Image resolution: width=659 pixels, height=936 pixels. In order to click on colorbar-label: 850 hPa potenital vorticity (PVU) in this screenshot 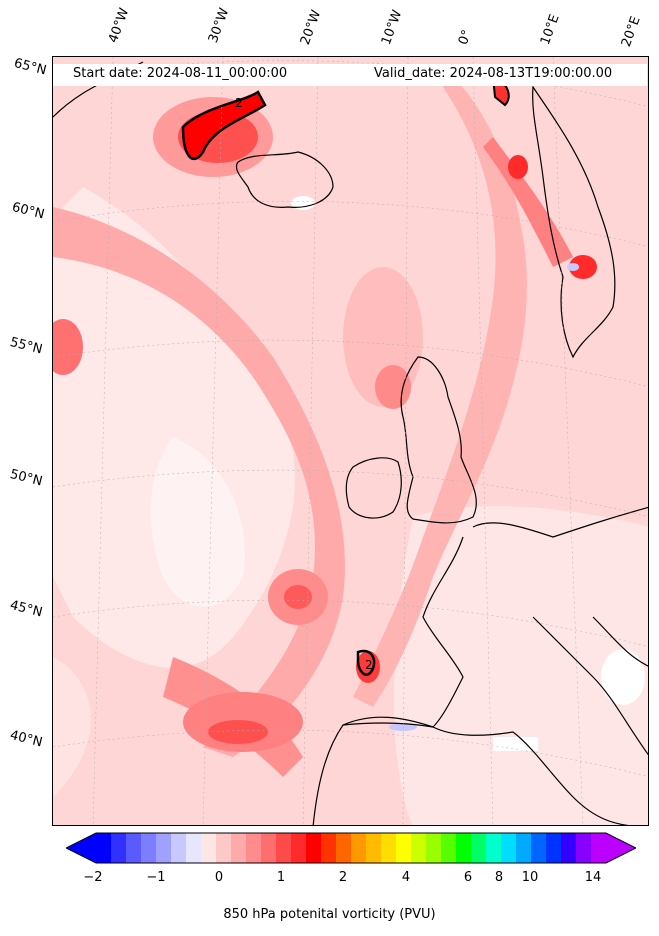, I will do `click(329, 914)`.